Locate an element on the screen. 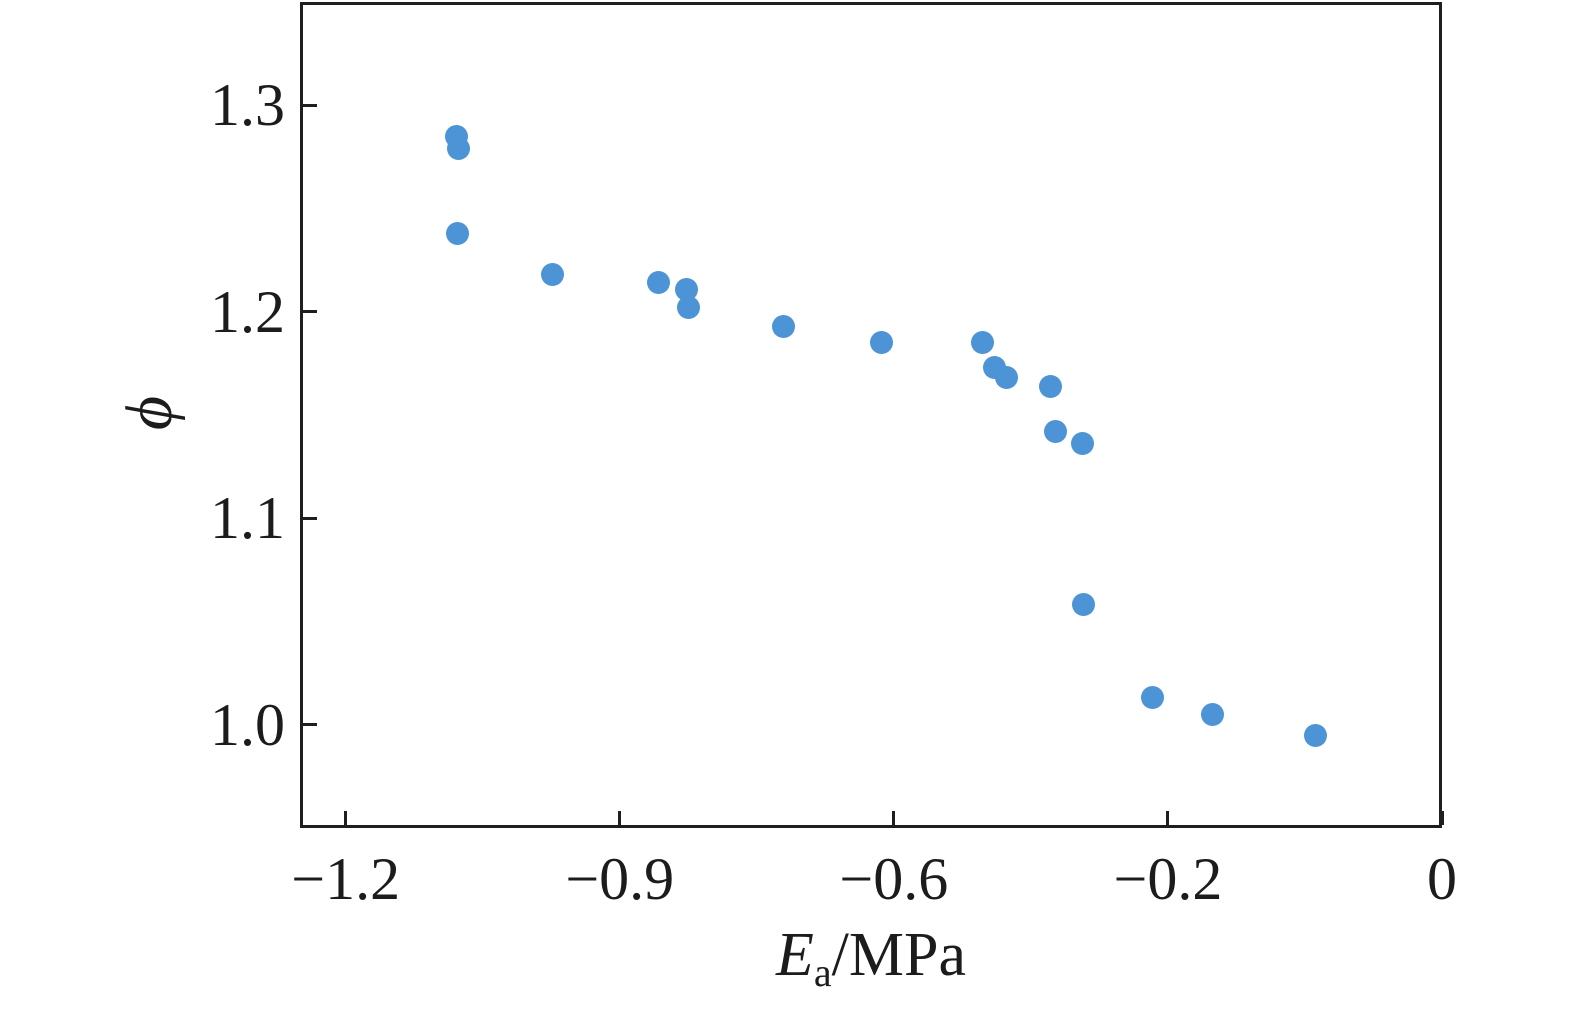 The image size is (1575, 1010). x-axis-title-subscript: a is located at coordinates (822, 973).